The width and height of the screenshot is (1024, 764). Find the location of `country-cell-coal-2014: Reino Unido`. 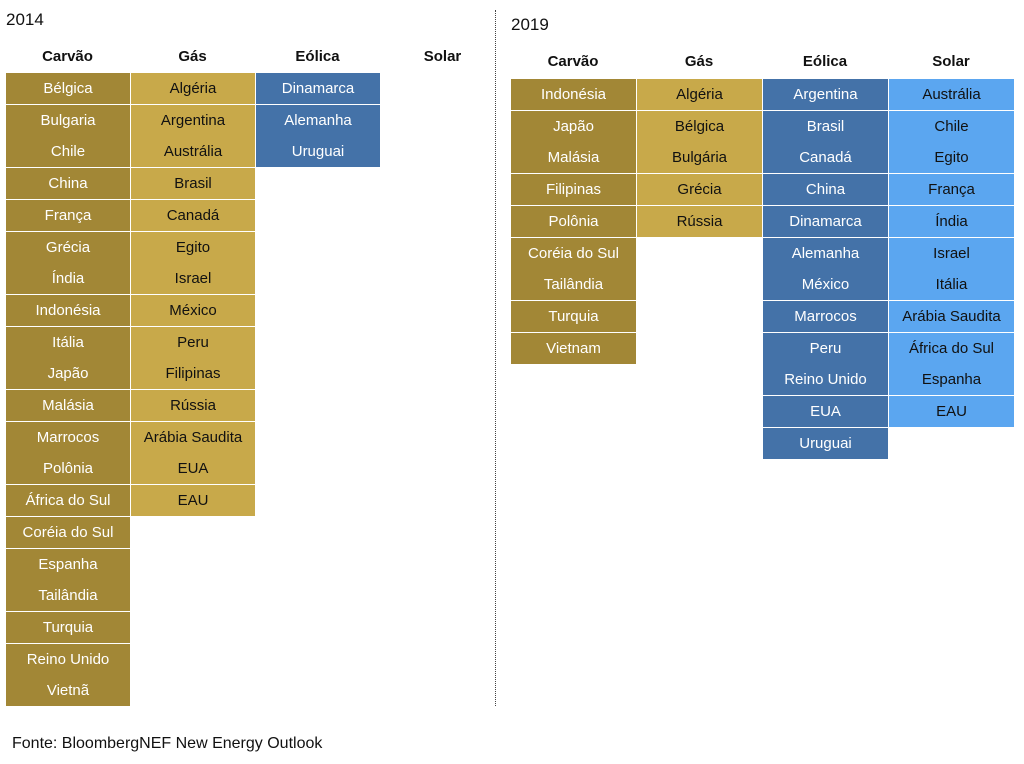

country-cell-coal-2014: Reino Unido is located at coordinates (68, 659).